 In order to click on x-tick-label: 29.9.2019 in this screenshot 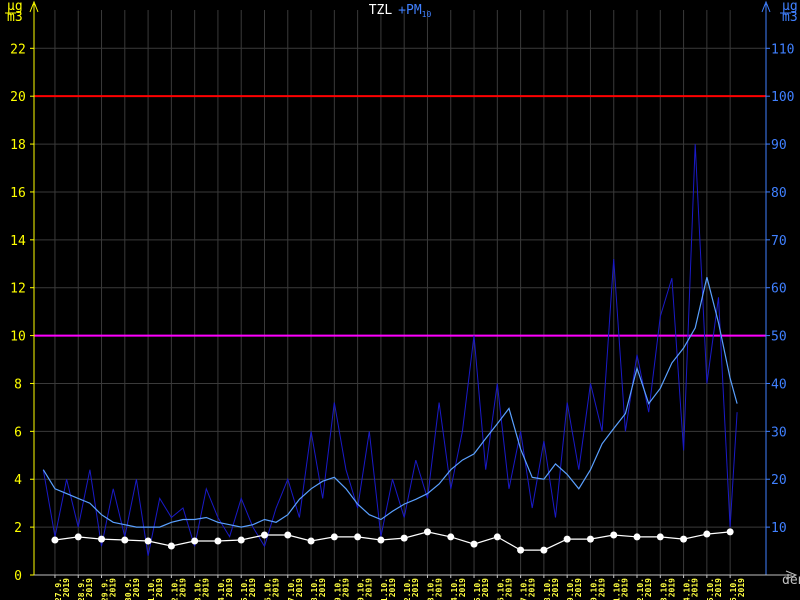, I will do `click(109, 589)`.